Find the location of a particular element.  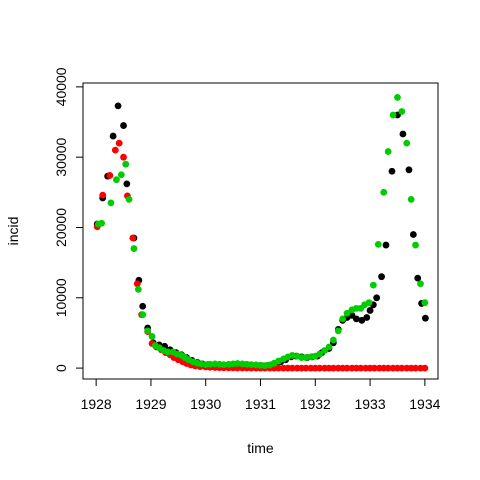

y-tick-label: 20000 is located at coordinates (61, 227).